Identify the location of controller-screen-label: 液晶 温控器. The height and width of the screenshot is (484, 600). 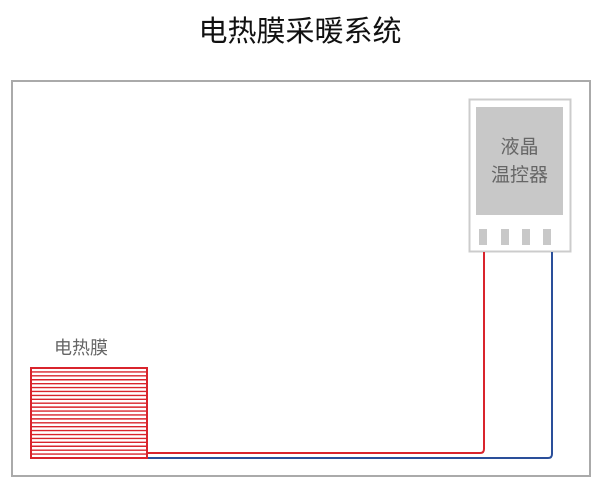
(519, 161).